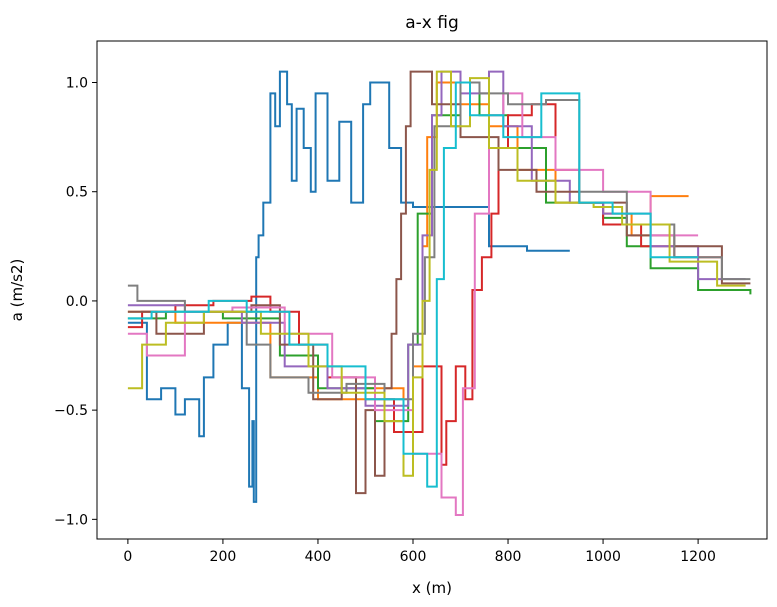  Describe the element at coordinates (432, 588) in the screenshot. I see `x-axis-title: x (m)` at that location.